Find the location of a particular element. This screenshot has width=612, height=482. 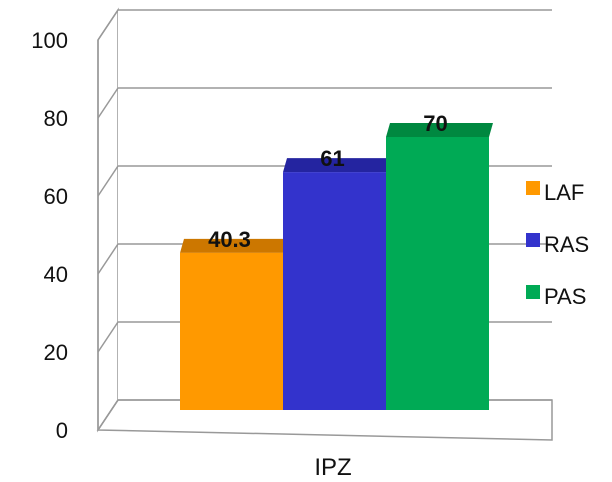

data-labels: 40.3 61 70 is located at coordinates (328, 181).